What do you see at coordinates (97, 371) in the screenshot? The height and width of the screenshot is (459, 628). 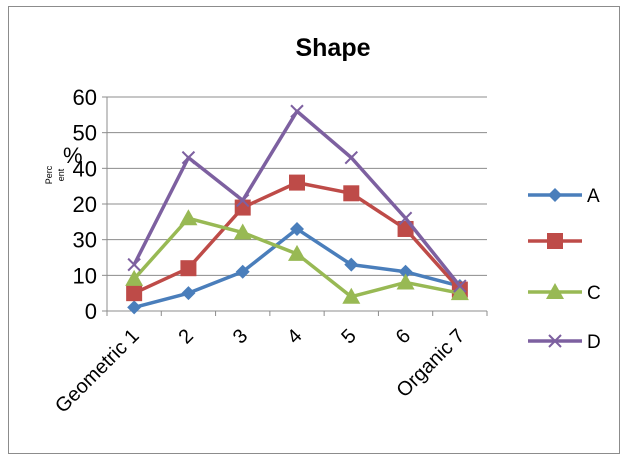 I see `x-tick-label: Geometric 1` at bounding box center [97, 371].